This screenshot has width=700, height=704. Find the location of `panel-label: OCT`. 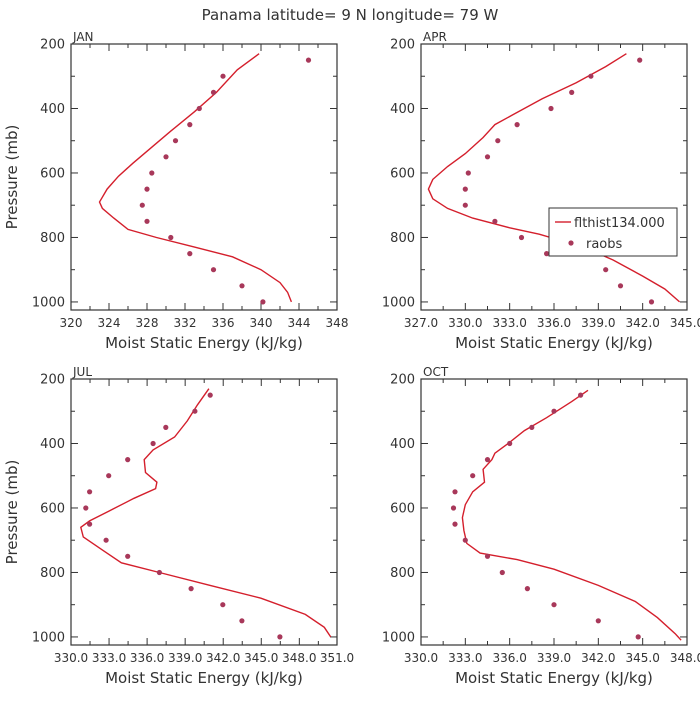

panel-label: OCT is located at coordinates (436, 372).